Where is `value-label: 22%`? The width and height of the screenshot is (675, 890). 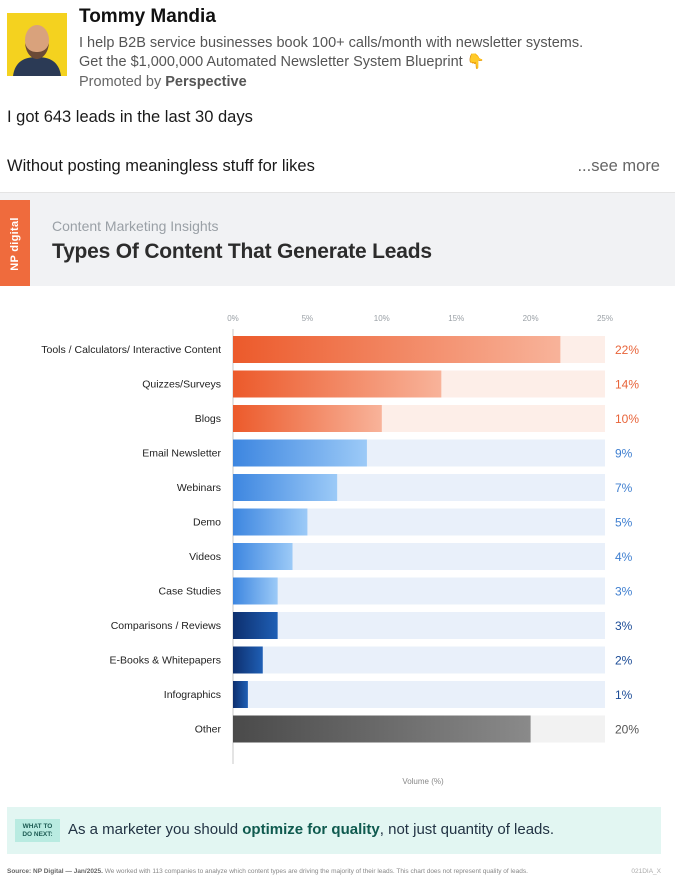
value-label: 22% is located at coordinates (627, 350).